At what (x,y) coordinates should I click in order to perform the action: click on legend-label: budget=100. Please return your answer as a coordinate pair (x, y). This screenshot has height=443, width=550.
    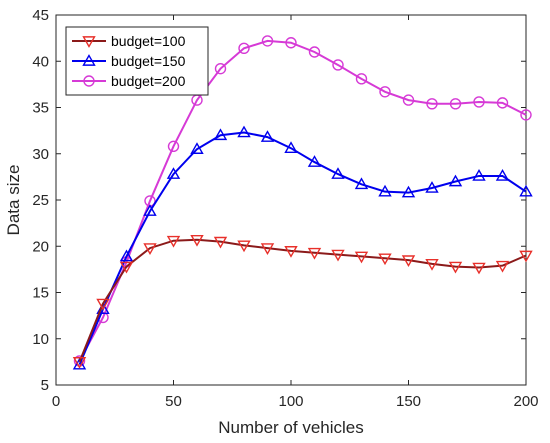
    Looking at the image, I should click on (148, 41).